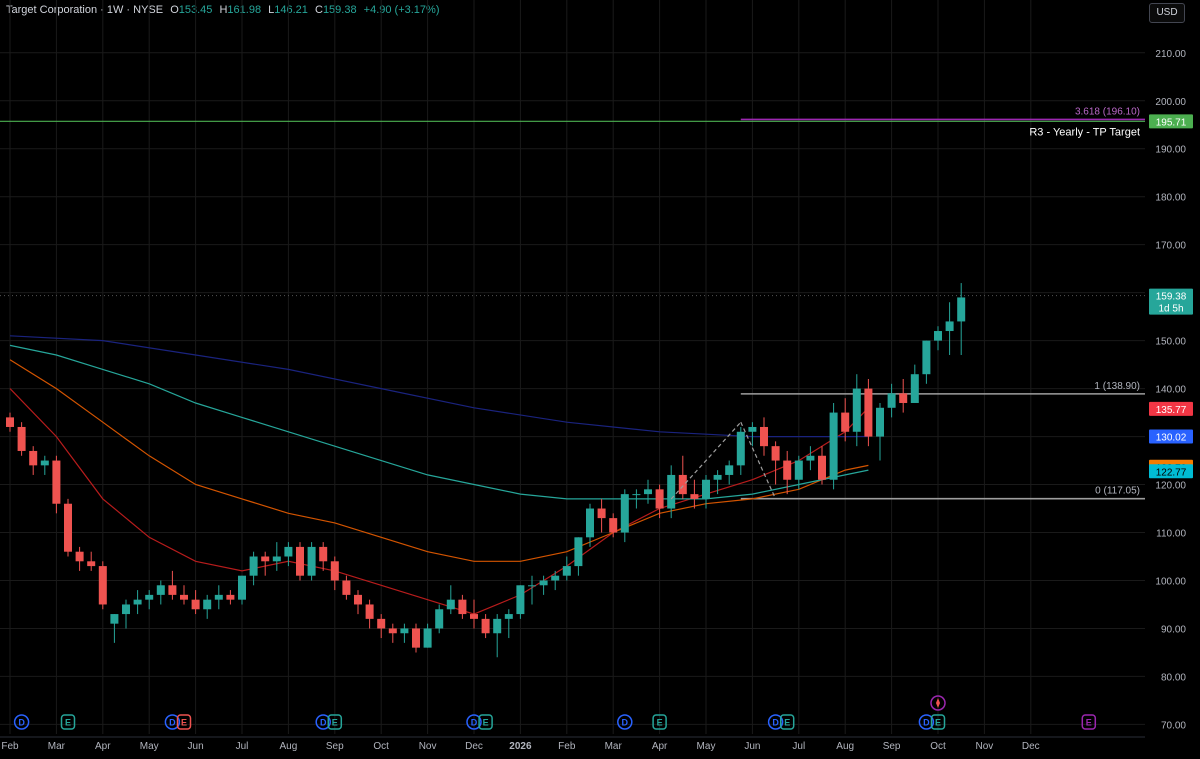 The height and width of the screenshot is (759, 1200). I want to click on x-tick-label: Sep, so click(892, 746).